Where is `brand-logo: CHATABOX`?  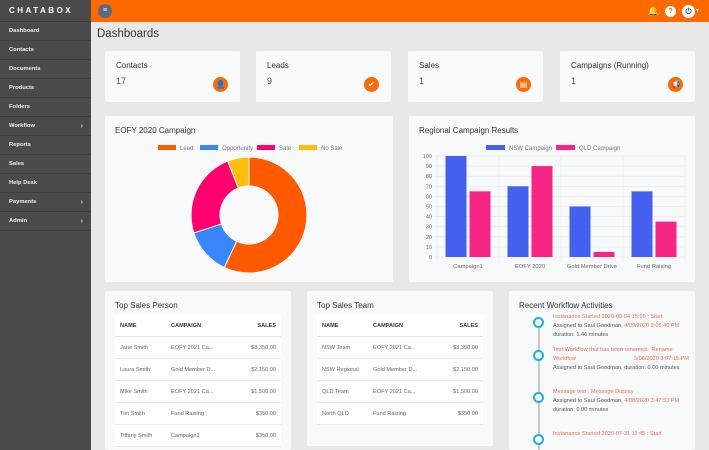
brand-logo: CHATABOX is located at coordinates (45, 11).